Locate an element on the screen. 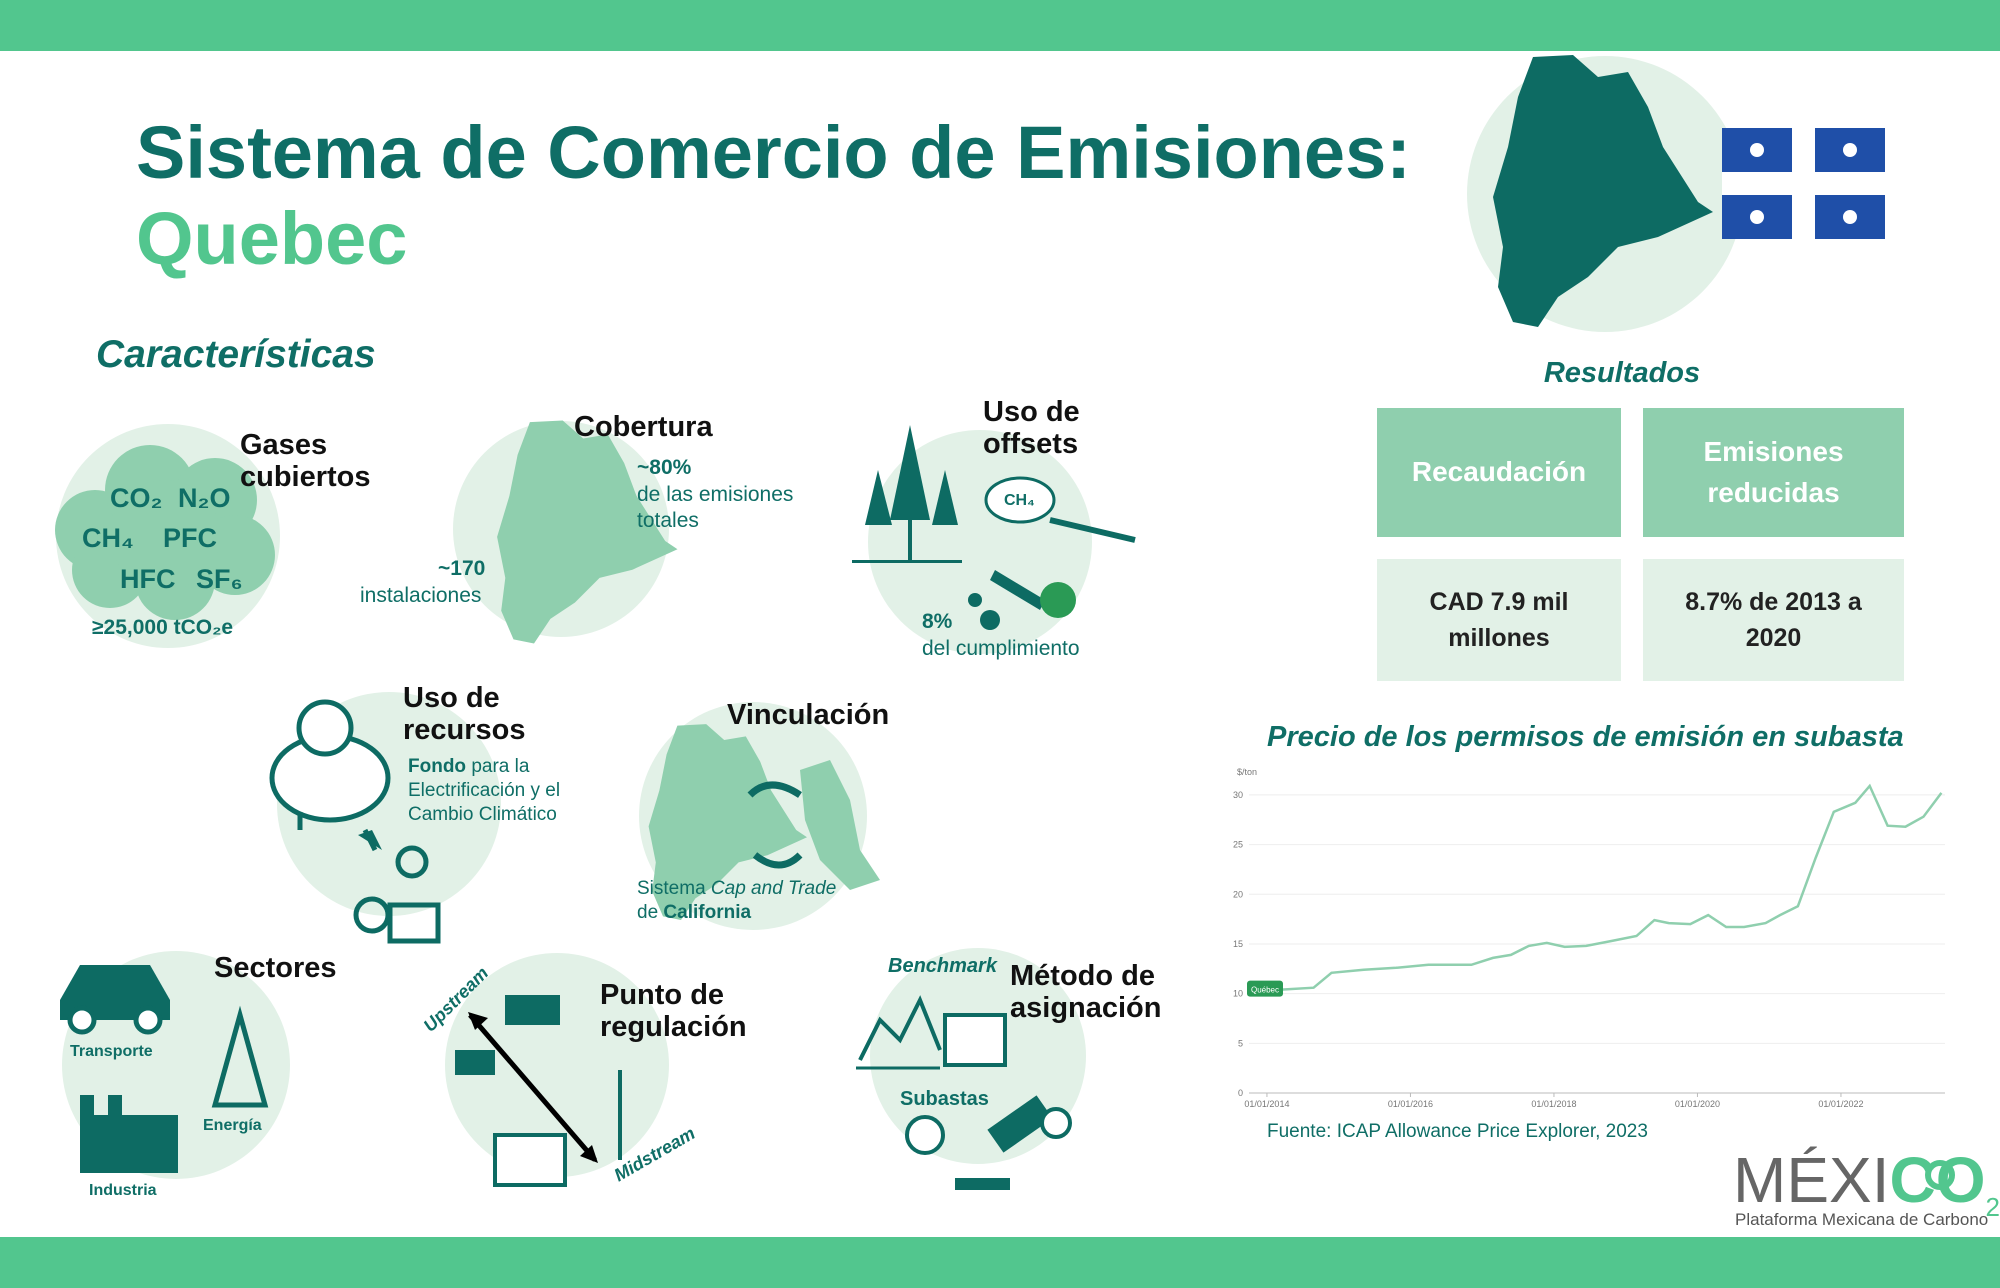 The width and height of the screenshot is (2000, 1288). facilities: ~170 is located at coordinates (462, 568).